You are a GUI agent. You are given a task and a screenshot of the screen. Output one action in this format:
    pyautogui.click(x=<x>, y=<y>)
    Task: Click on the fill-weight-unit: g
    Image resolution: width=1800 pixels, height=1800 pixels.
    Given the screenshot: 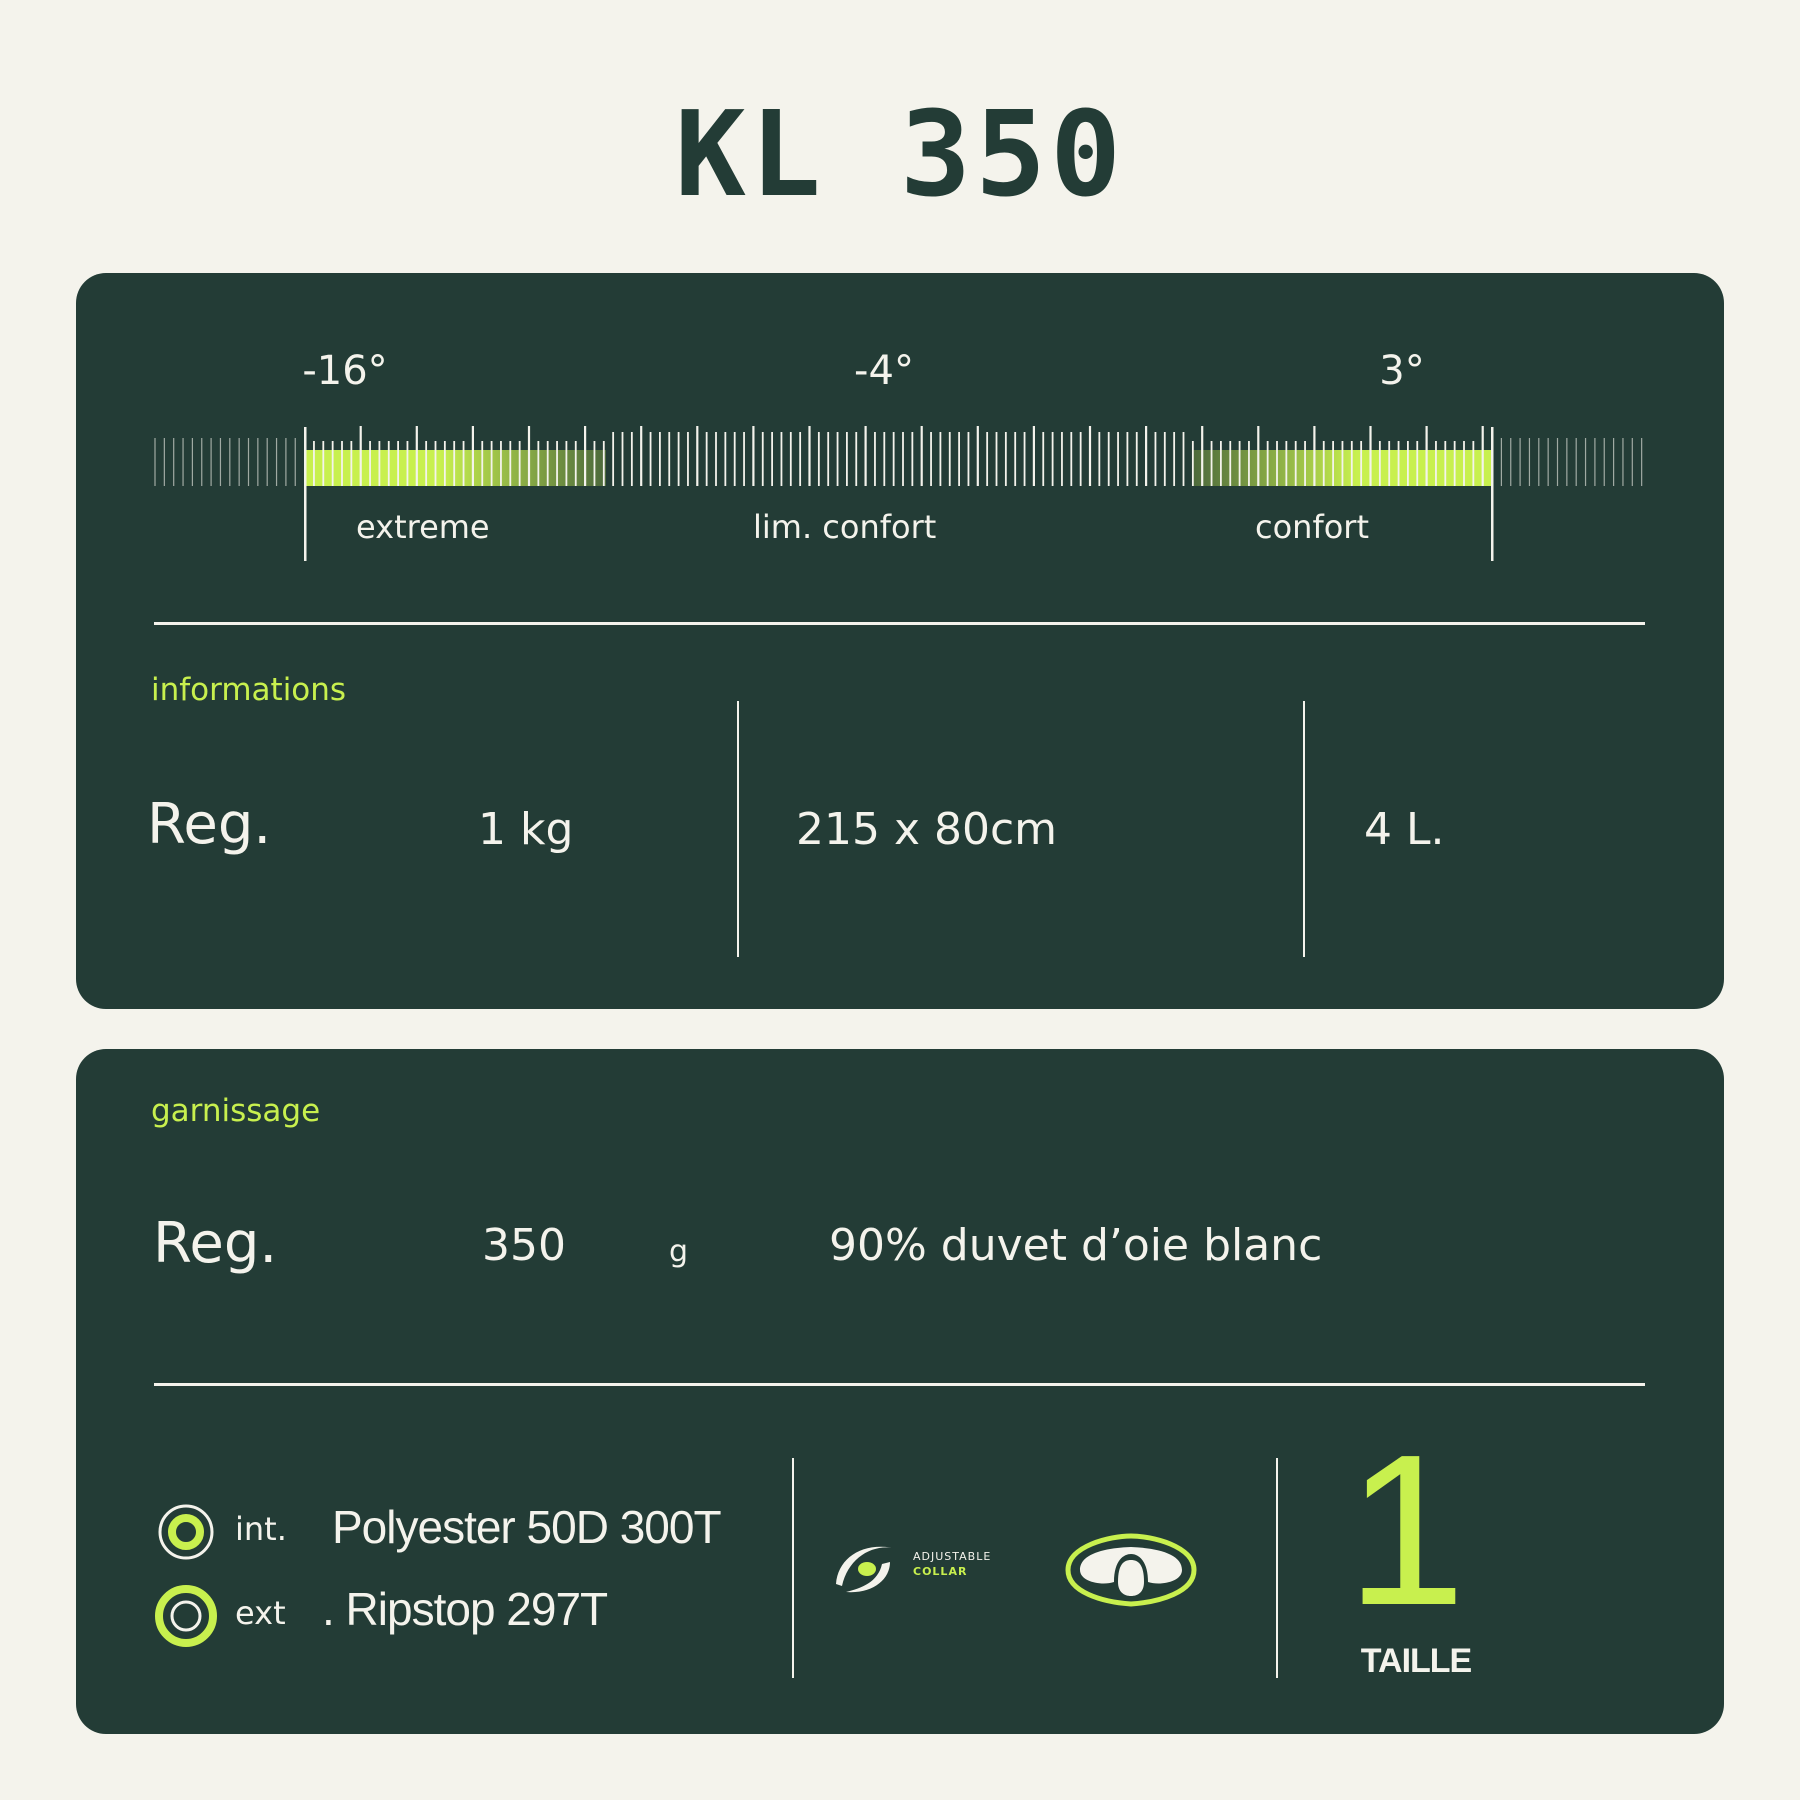 What is the action you would take?
    pyautogui.click(x=679, y=1251)
    